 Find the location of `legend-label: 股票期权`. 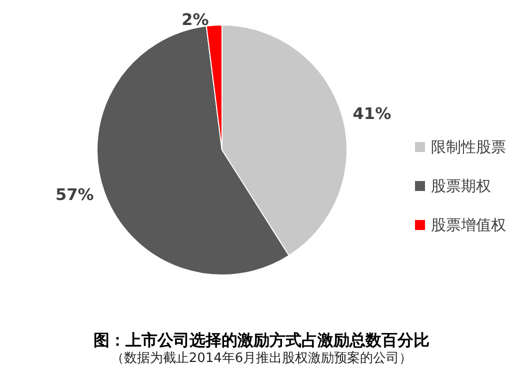

legend-label: 股票期权 is located at coordinates (461, 186).